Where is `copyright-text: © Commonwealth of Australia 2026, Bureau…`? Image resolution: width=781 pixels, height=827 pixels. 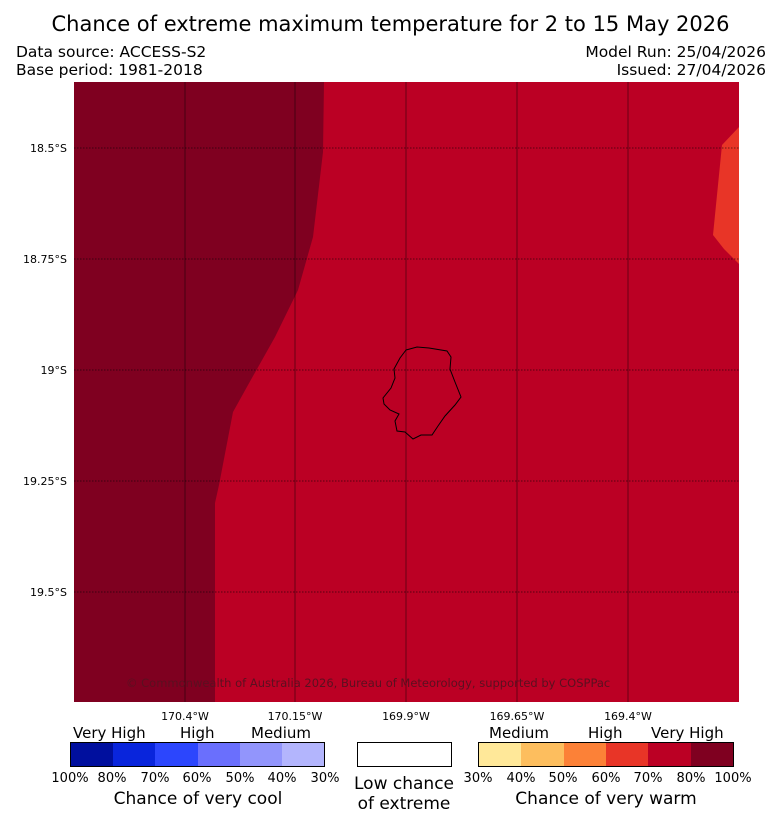 copyright-text: © Commonwealth of Australia 2026, Bureau… is located at coordinates (368, 683).